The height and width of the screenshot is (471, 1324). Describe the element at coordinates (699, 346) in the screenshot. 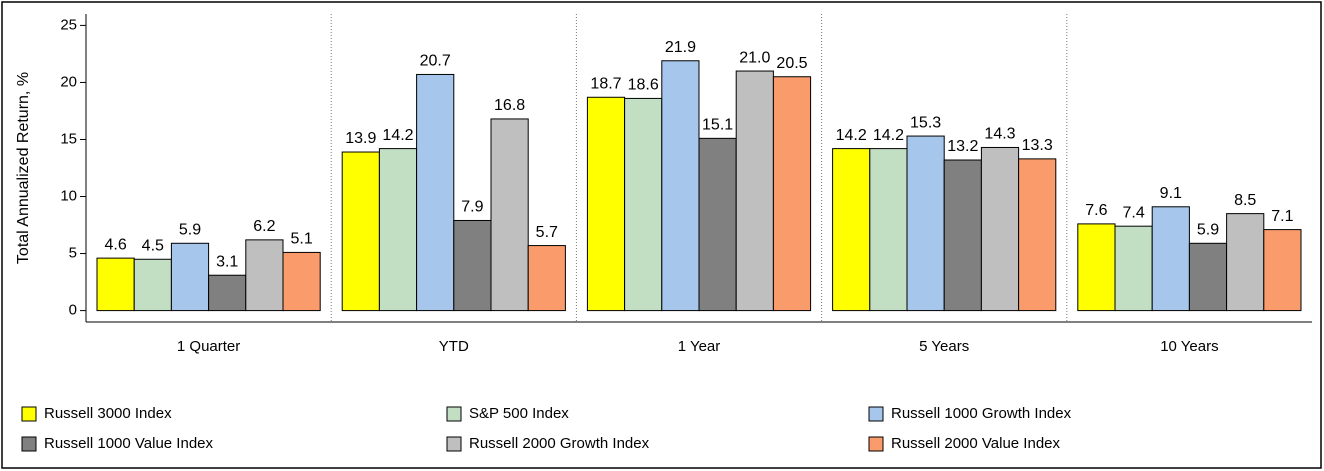

I see `x-tick-label: 1 Year` at that location.